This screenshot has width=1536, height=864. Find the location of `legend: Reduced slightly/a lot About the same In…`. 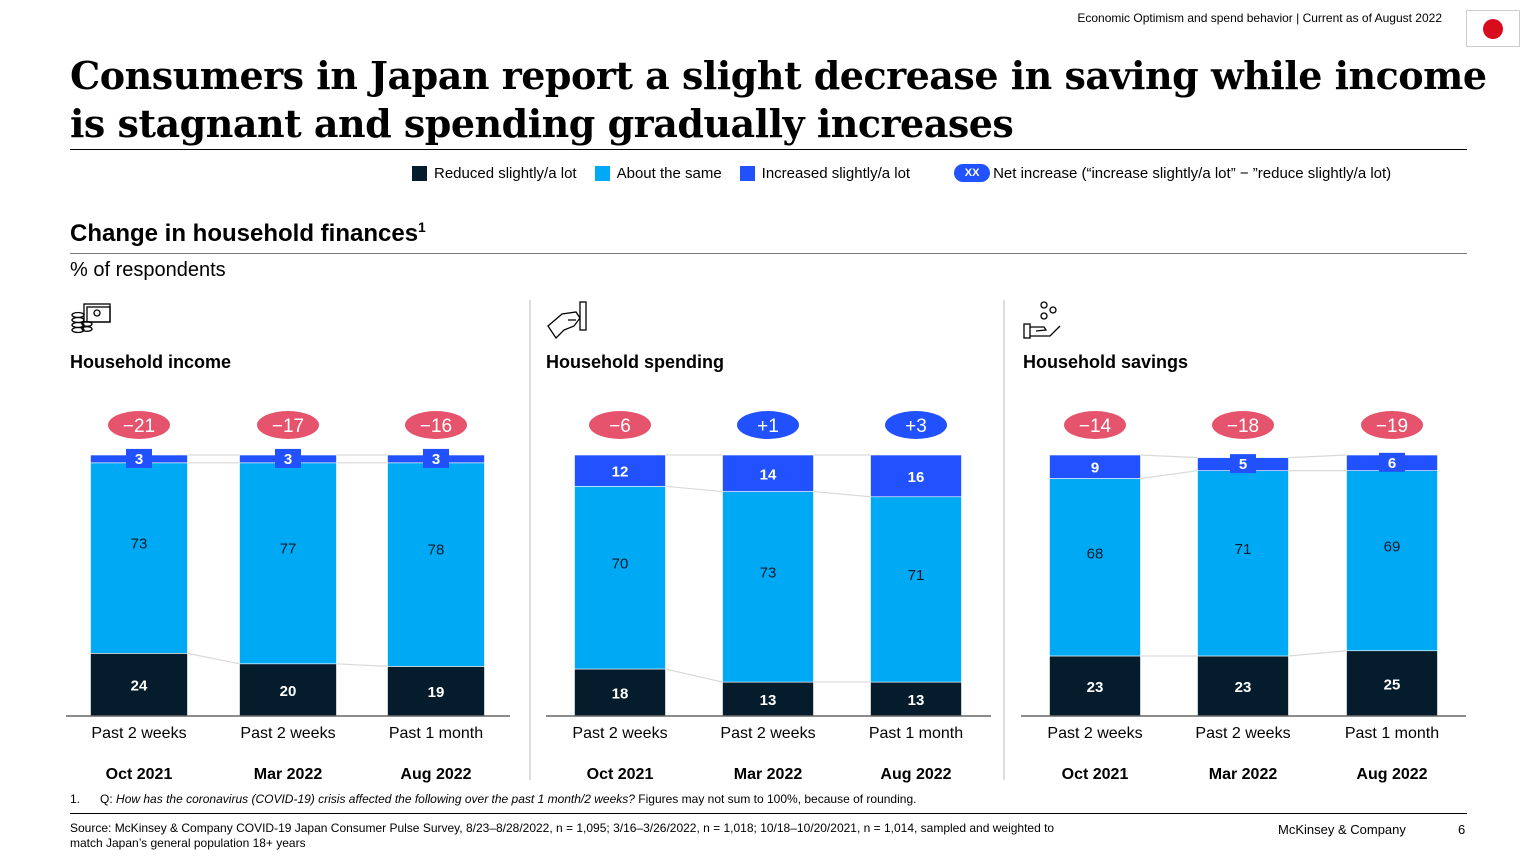

legend: Reduced slightly/a lot About the same In… is located at coordinates (910, 173).